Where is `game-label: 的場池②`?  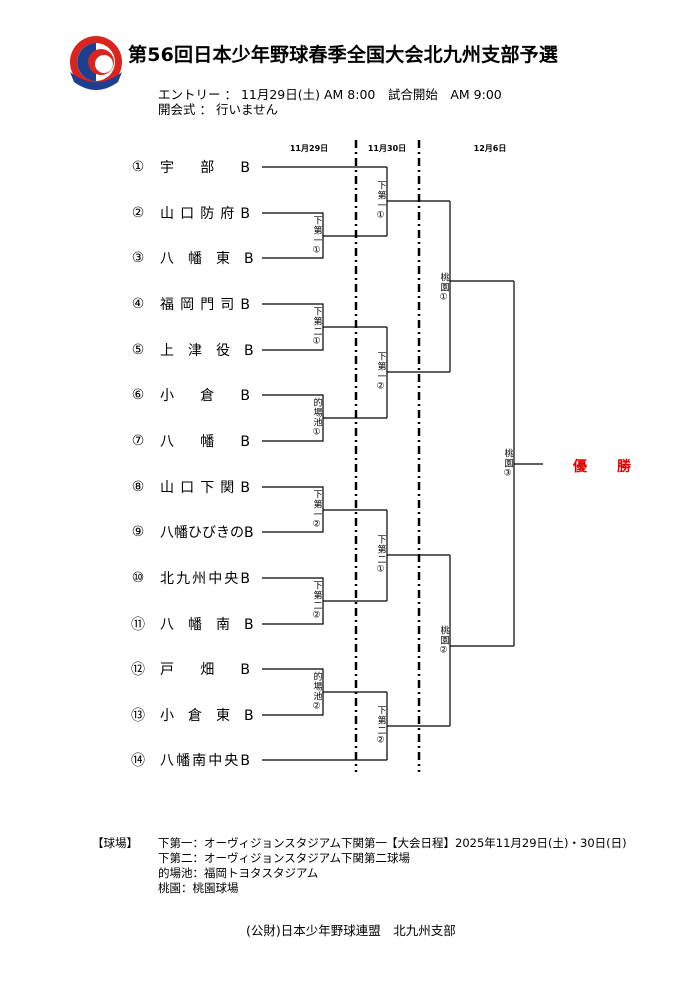 game-label: 的場池② is located at coordinates (316, 692).